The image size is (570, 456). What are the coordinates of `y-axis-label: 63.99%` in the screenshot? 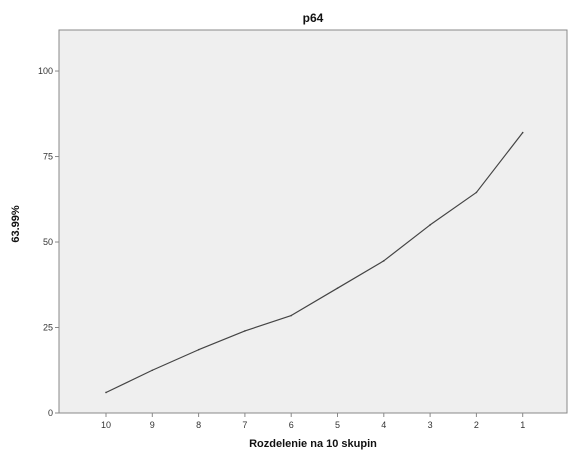 It's located at (16, 224).